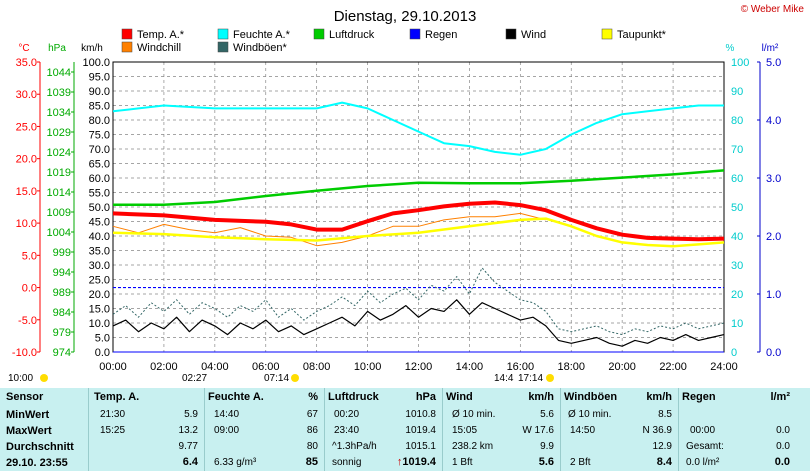  Describe the element at coordinates (329, 229) in the screenshot. I see `series-windchill` at that location.